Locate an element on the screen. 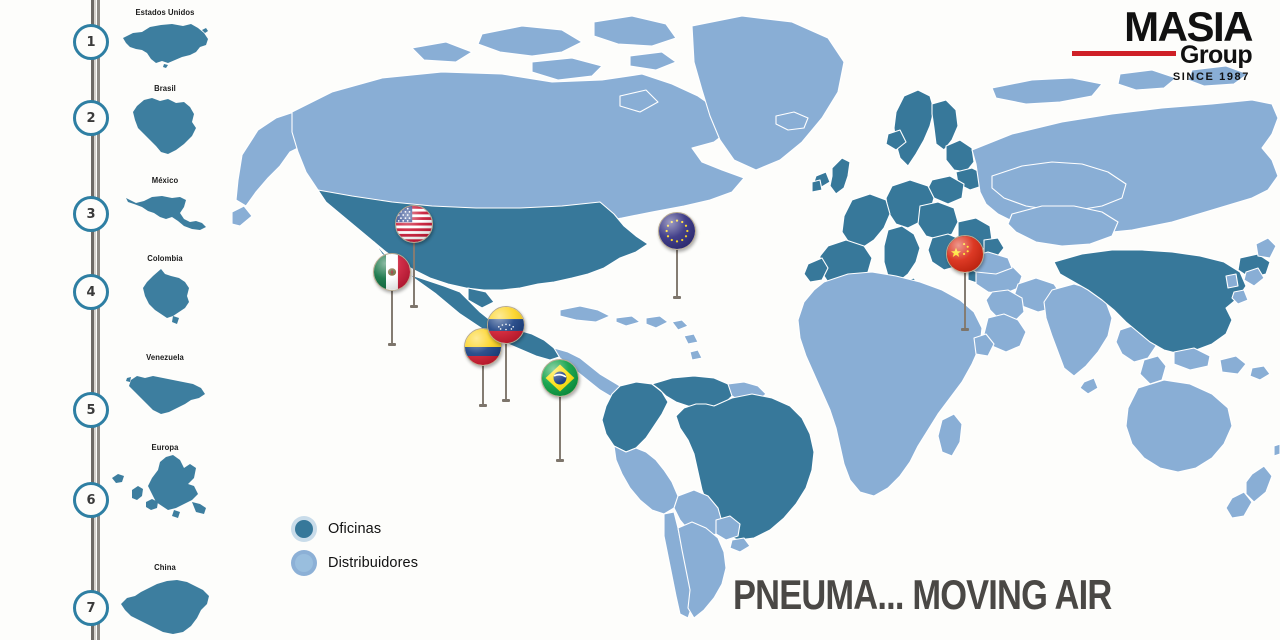 This screenshot has height=640, width=1280. timeline-rail-secondary is located at coordinates (98, 320).